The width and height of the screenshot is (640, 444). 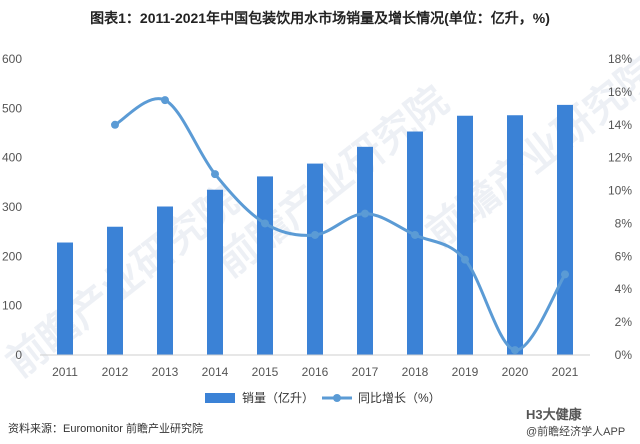 I want to click on legend: 销量（亿升） 同比增长（%）, so click(x=323, y=397).